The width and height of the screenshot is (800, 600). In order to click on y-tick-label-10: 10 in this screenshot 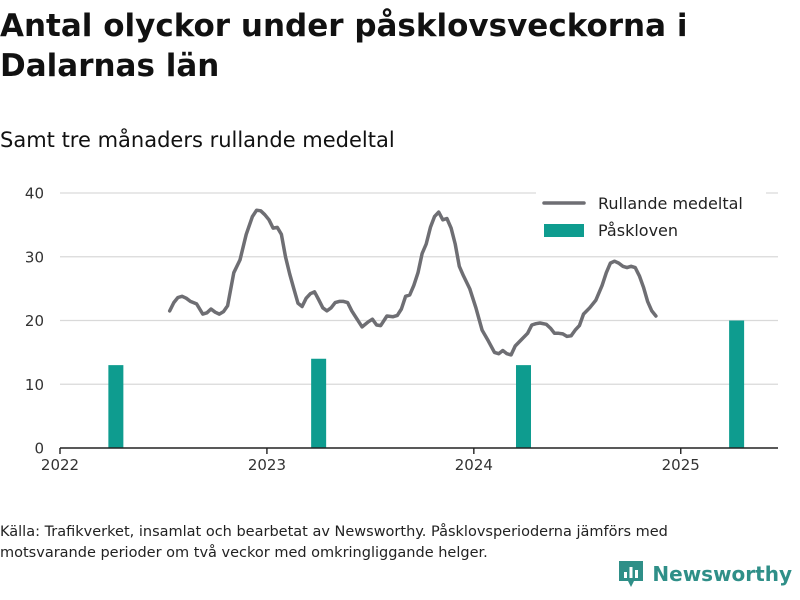, I will do `click(34, 385)`.